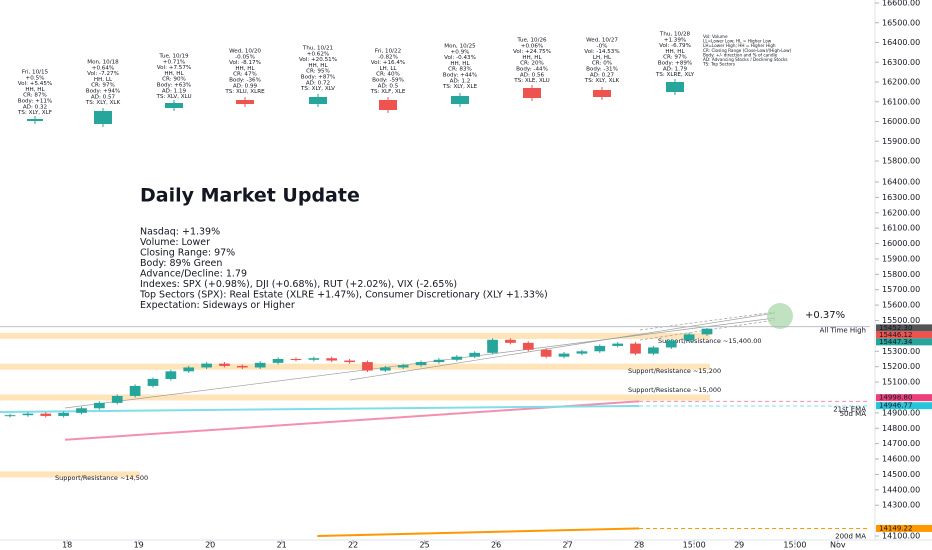 This screenshot has width=932, height=550. What do you see at coordinates (850, 536) in the screenshot?
I see `ma-label: 200d MA` at bounding box center [850, 536].